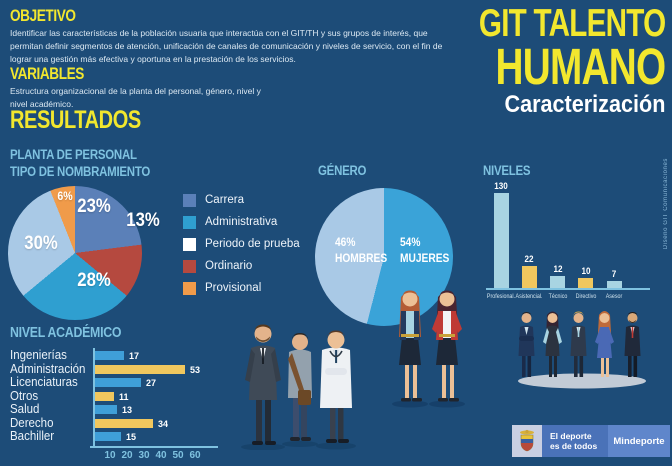  Describe the element at coordinates (604, 344) in the screenshot. I see `team-woman2-illustration` at that location.